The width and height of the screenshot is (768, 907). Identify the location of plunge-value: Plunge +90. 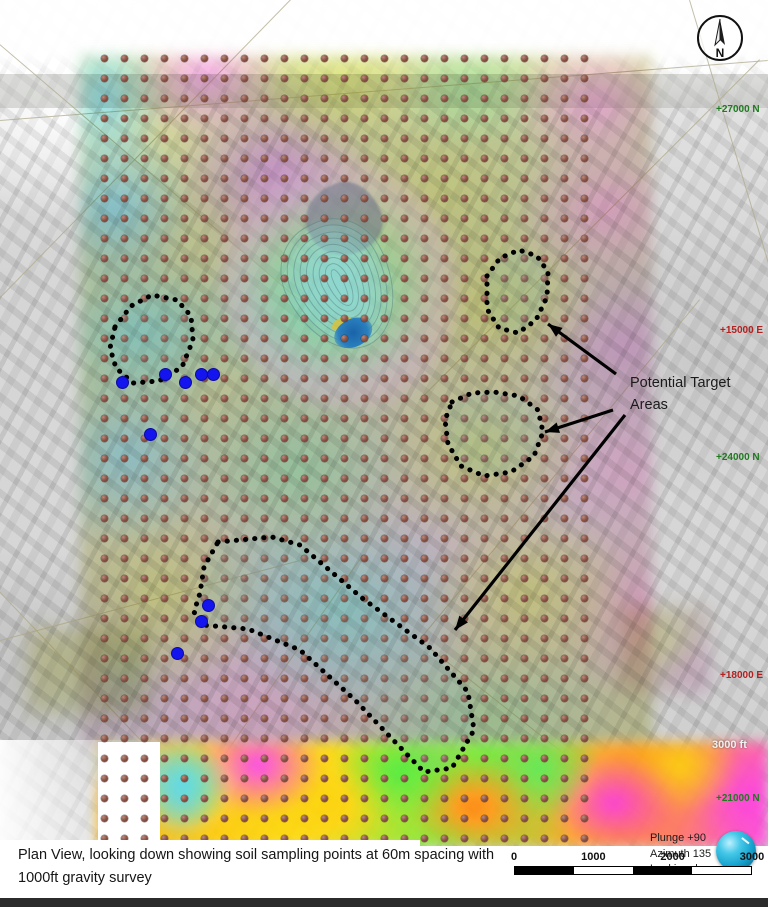
(678, 838).